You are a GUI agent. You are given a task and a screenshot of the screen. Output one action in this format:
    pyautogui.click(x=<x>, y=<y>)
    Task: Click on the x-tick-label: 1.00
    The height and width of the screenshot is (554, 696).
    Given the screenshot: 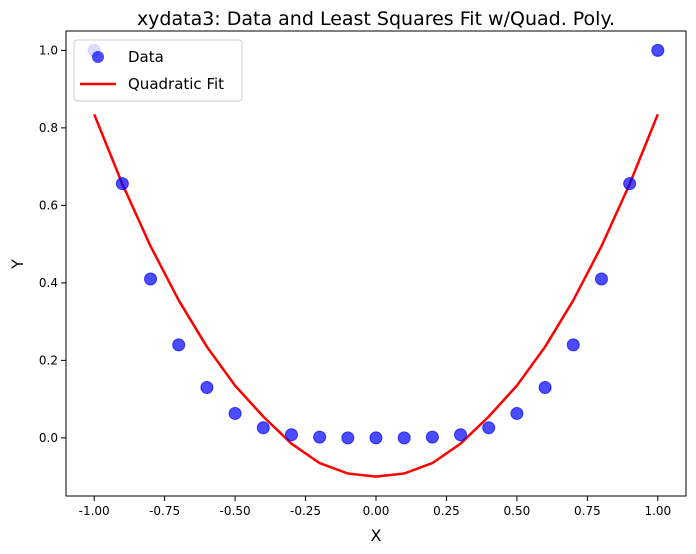 What is the action you would take?
    pyautogui.click(x=657, y=511)
    